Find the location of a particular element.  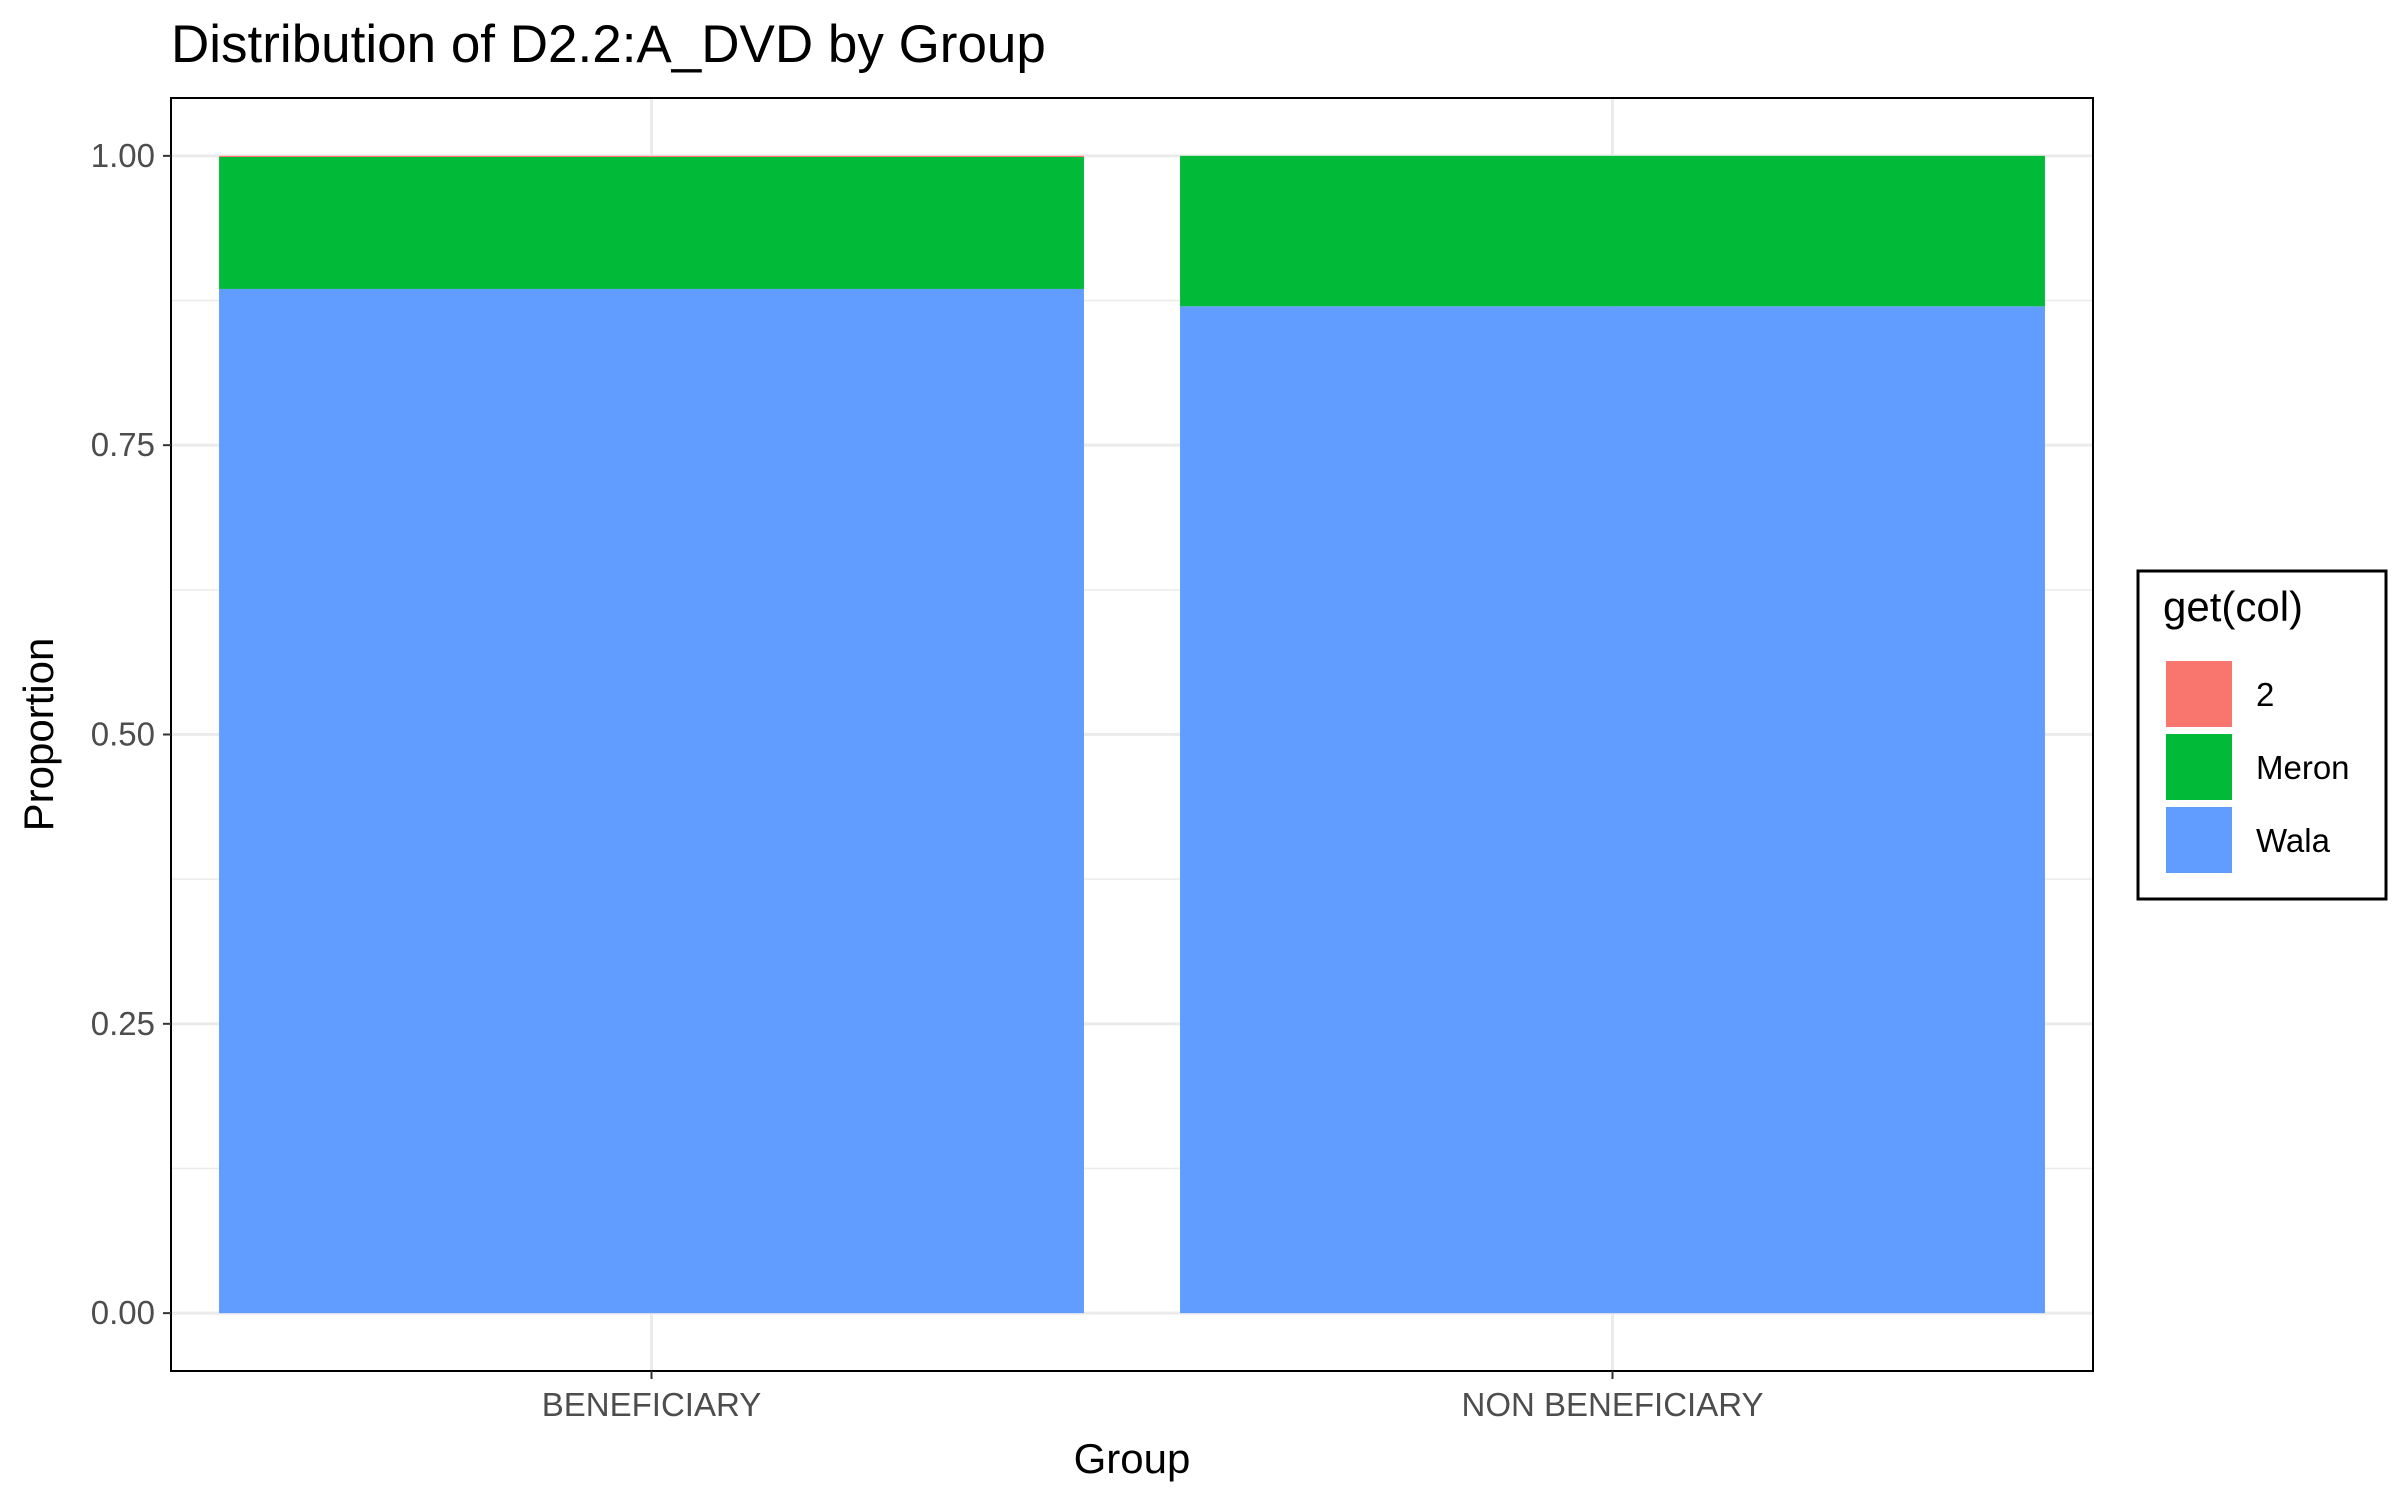

y-axis-title: Proportion is located at coordinates (38, 735).